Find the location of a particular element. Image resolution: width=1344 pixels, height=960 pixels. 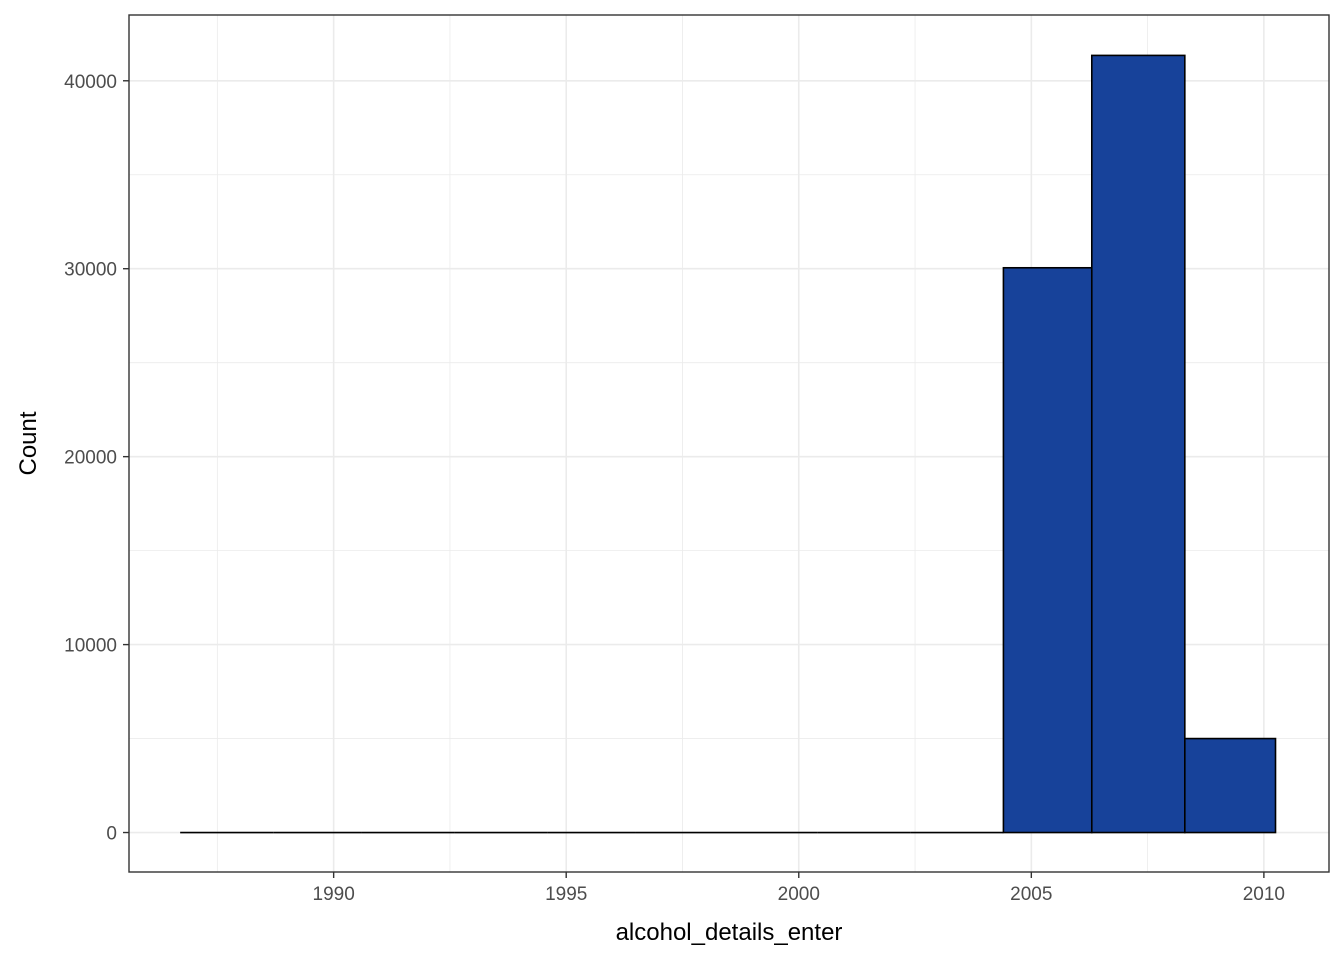

x-tick-label: 2005 is located at coordinates (1031, 894).